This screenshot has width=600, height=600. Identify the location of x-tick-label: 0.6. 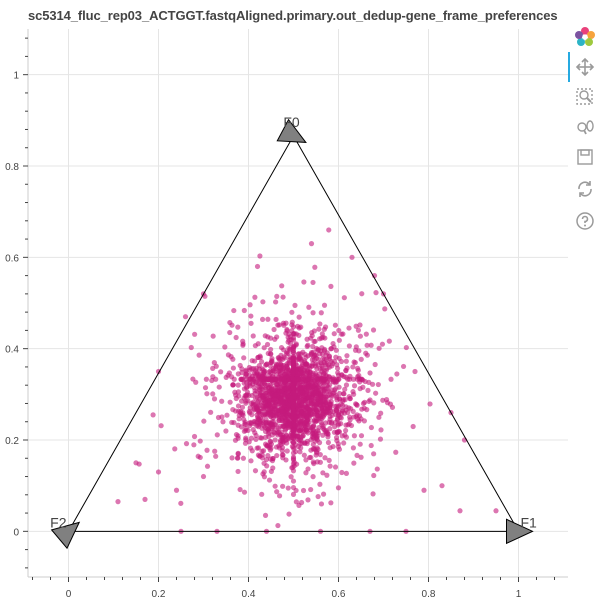
(339, 594).